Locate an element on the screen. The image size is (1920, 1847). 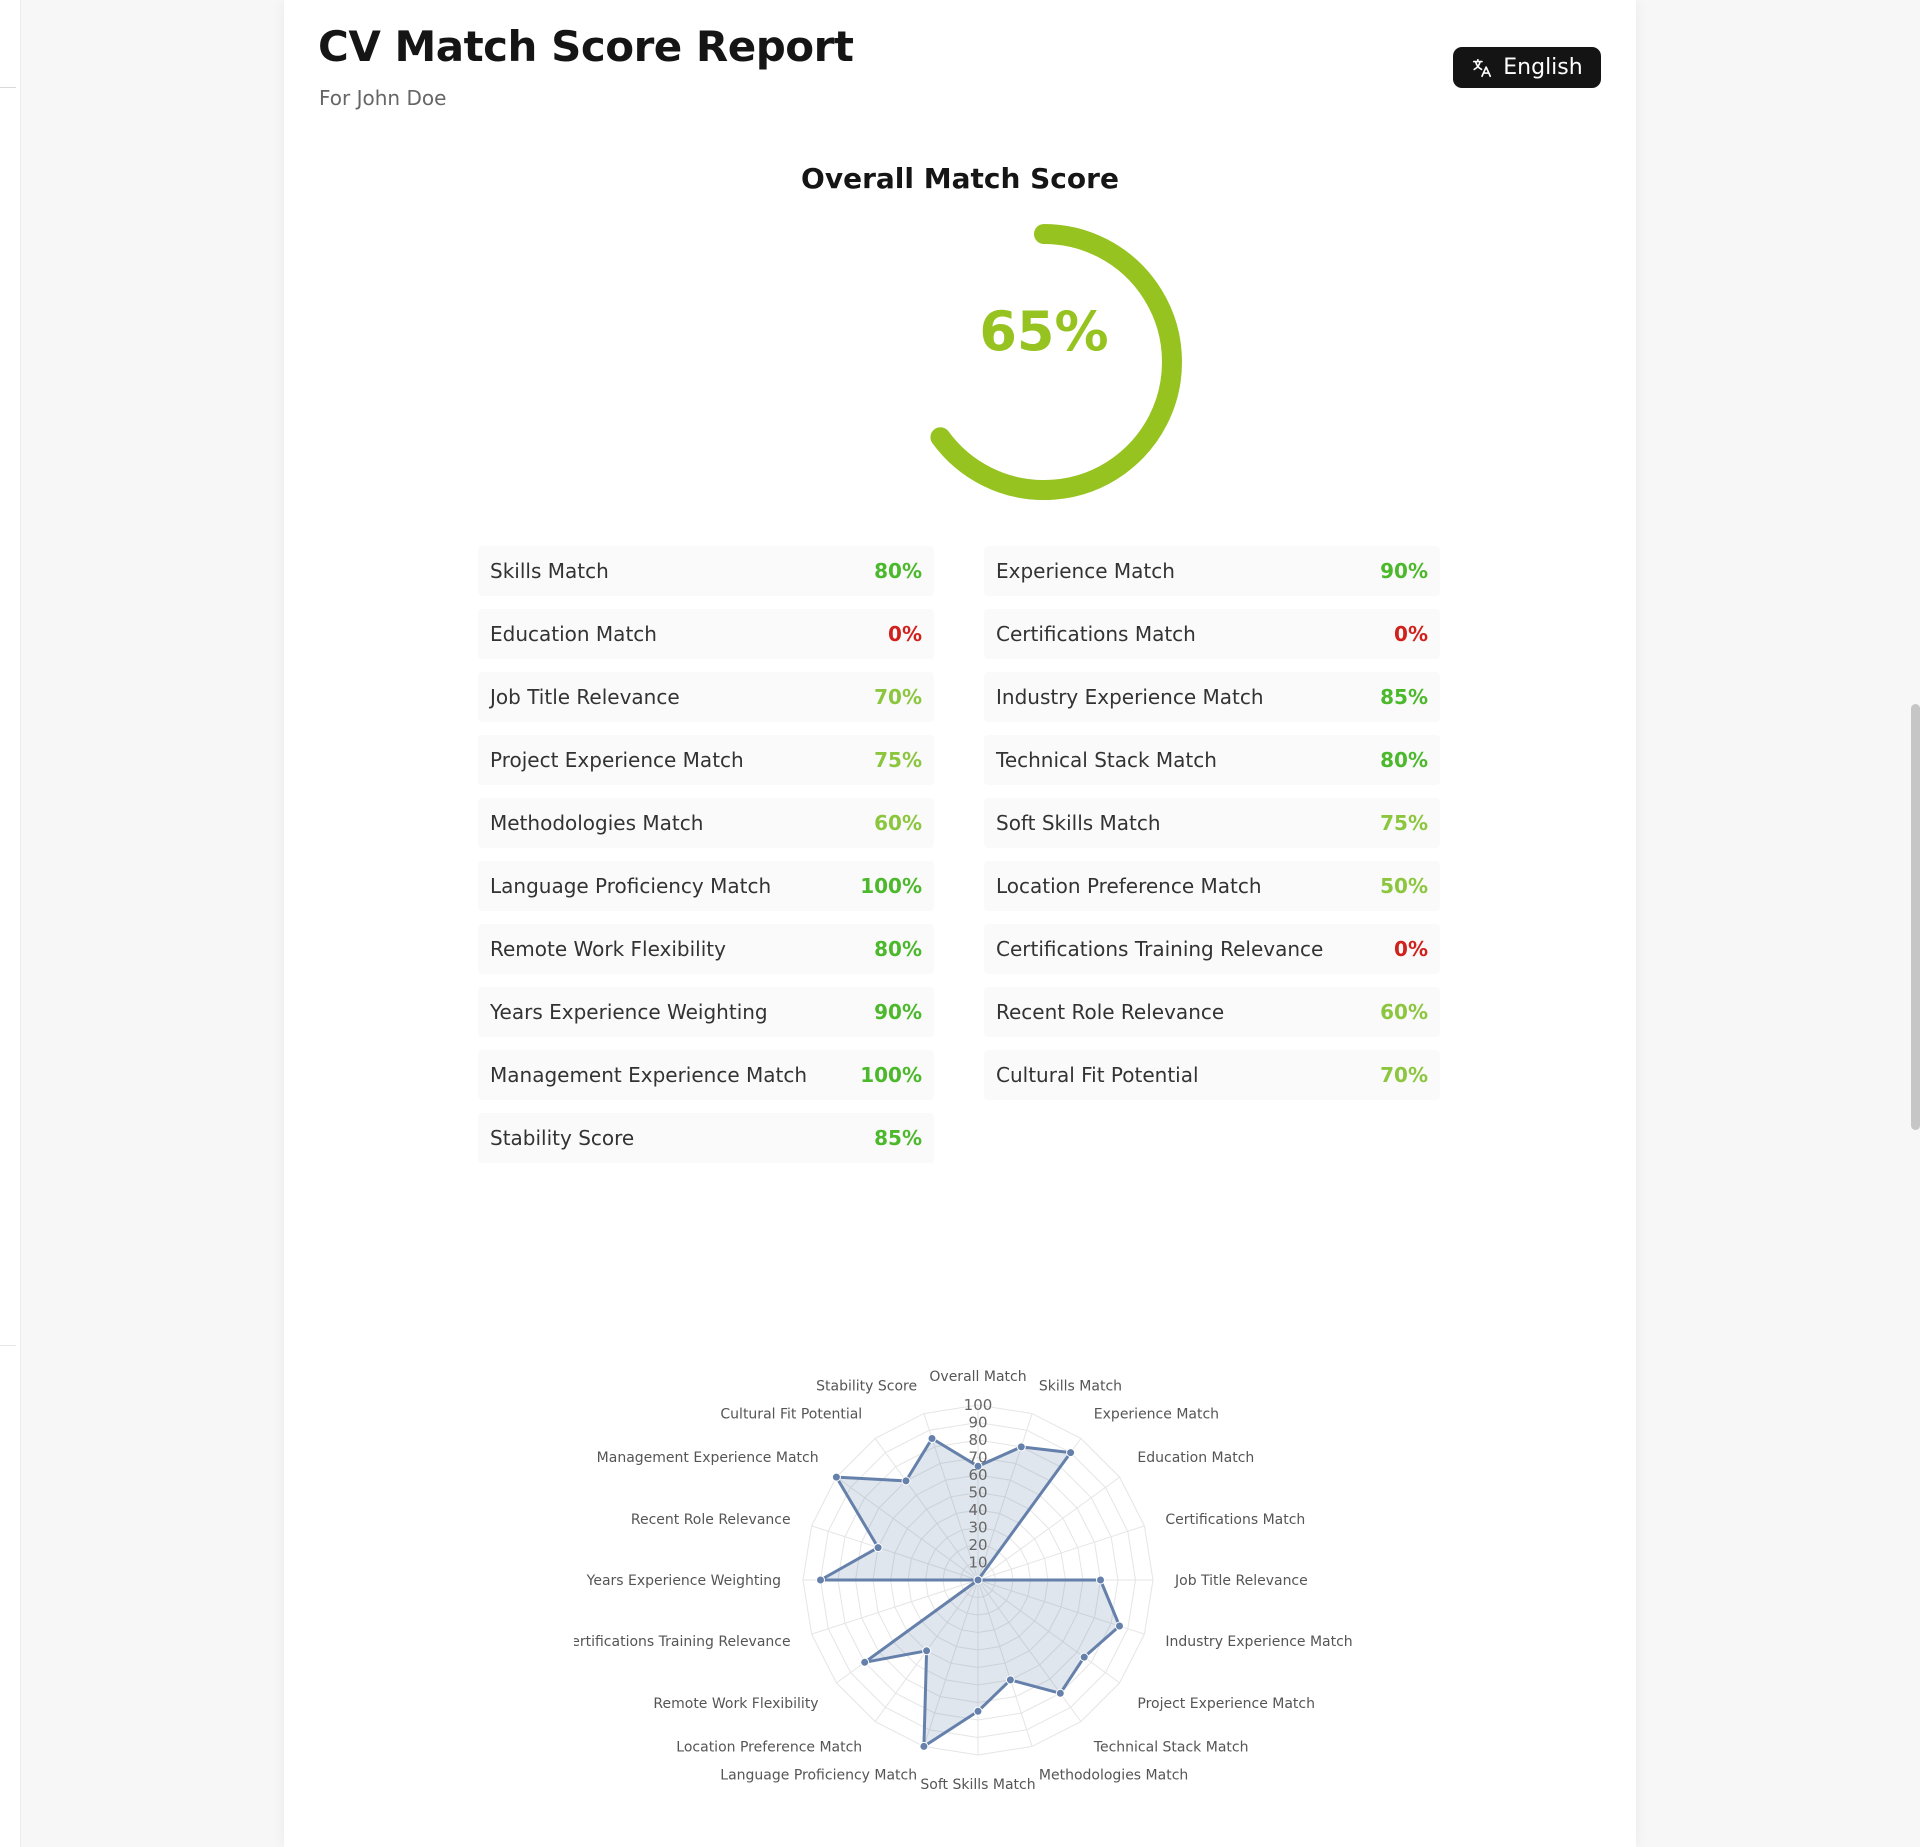
metric-label: Certifications Training Relevance is located at coordinates (1160, 949).